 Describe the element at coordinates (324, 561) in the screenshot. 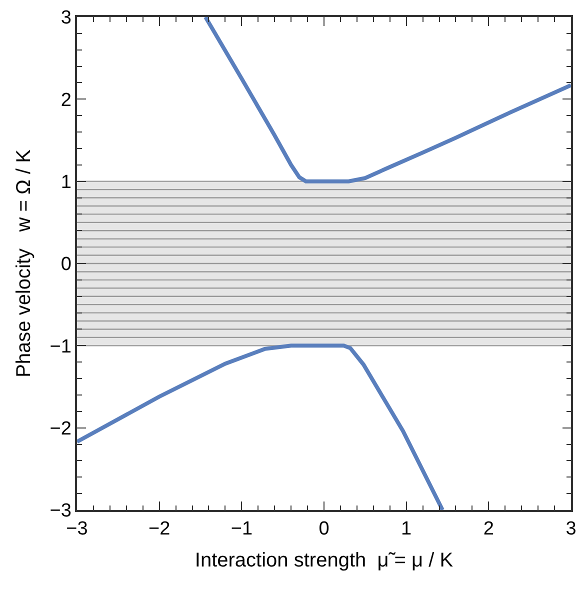

I see `x-axis-title: Interaction strength μ̃ = μ / K` at that location.